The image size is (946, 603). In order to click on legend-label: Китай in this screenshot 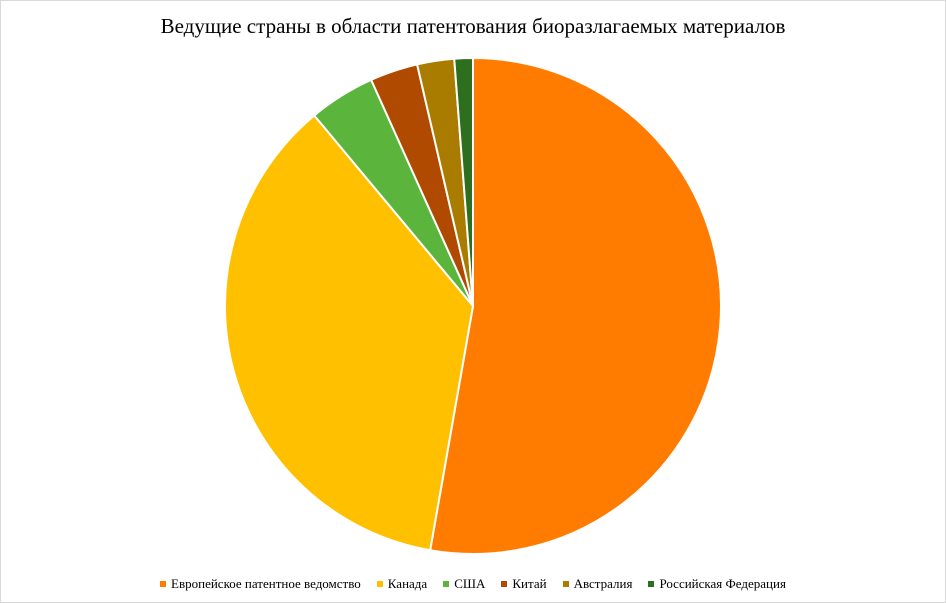, I will do `click(529, 583)`.